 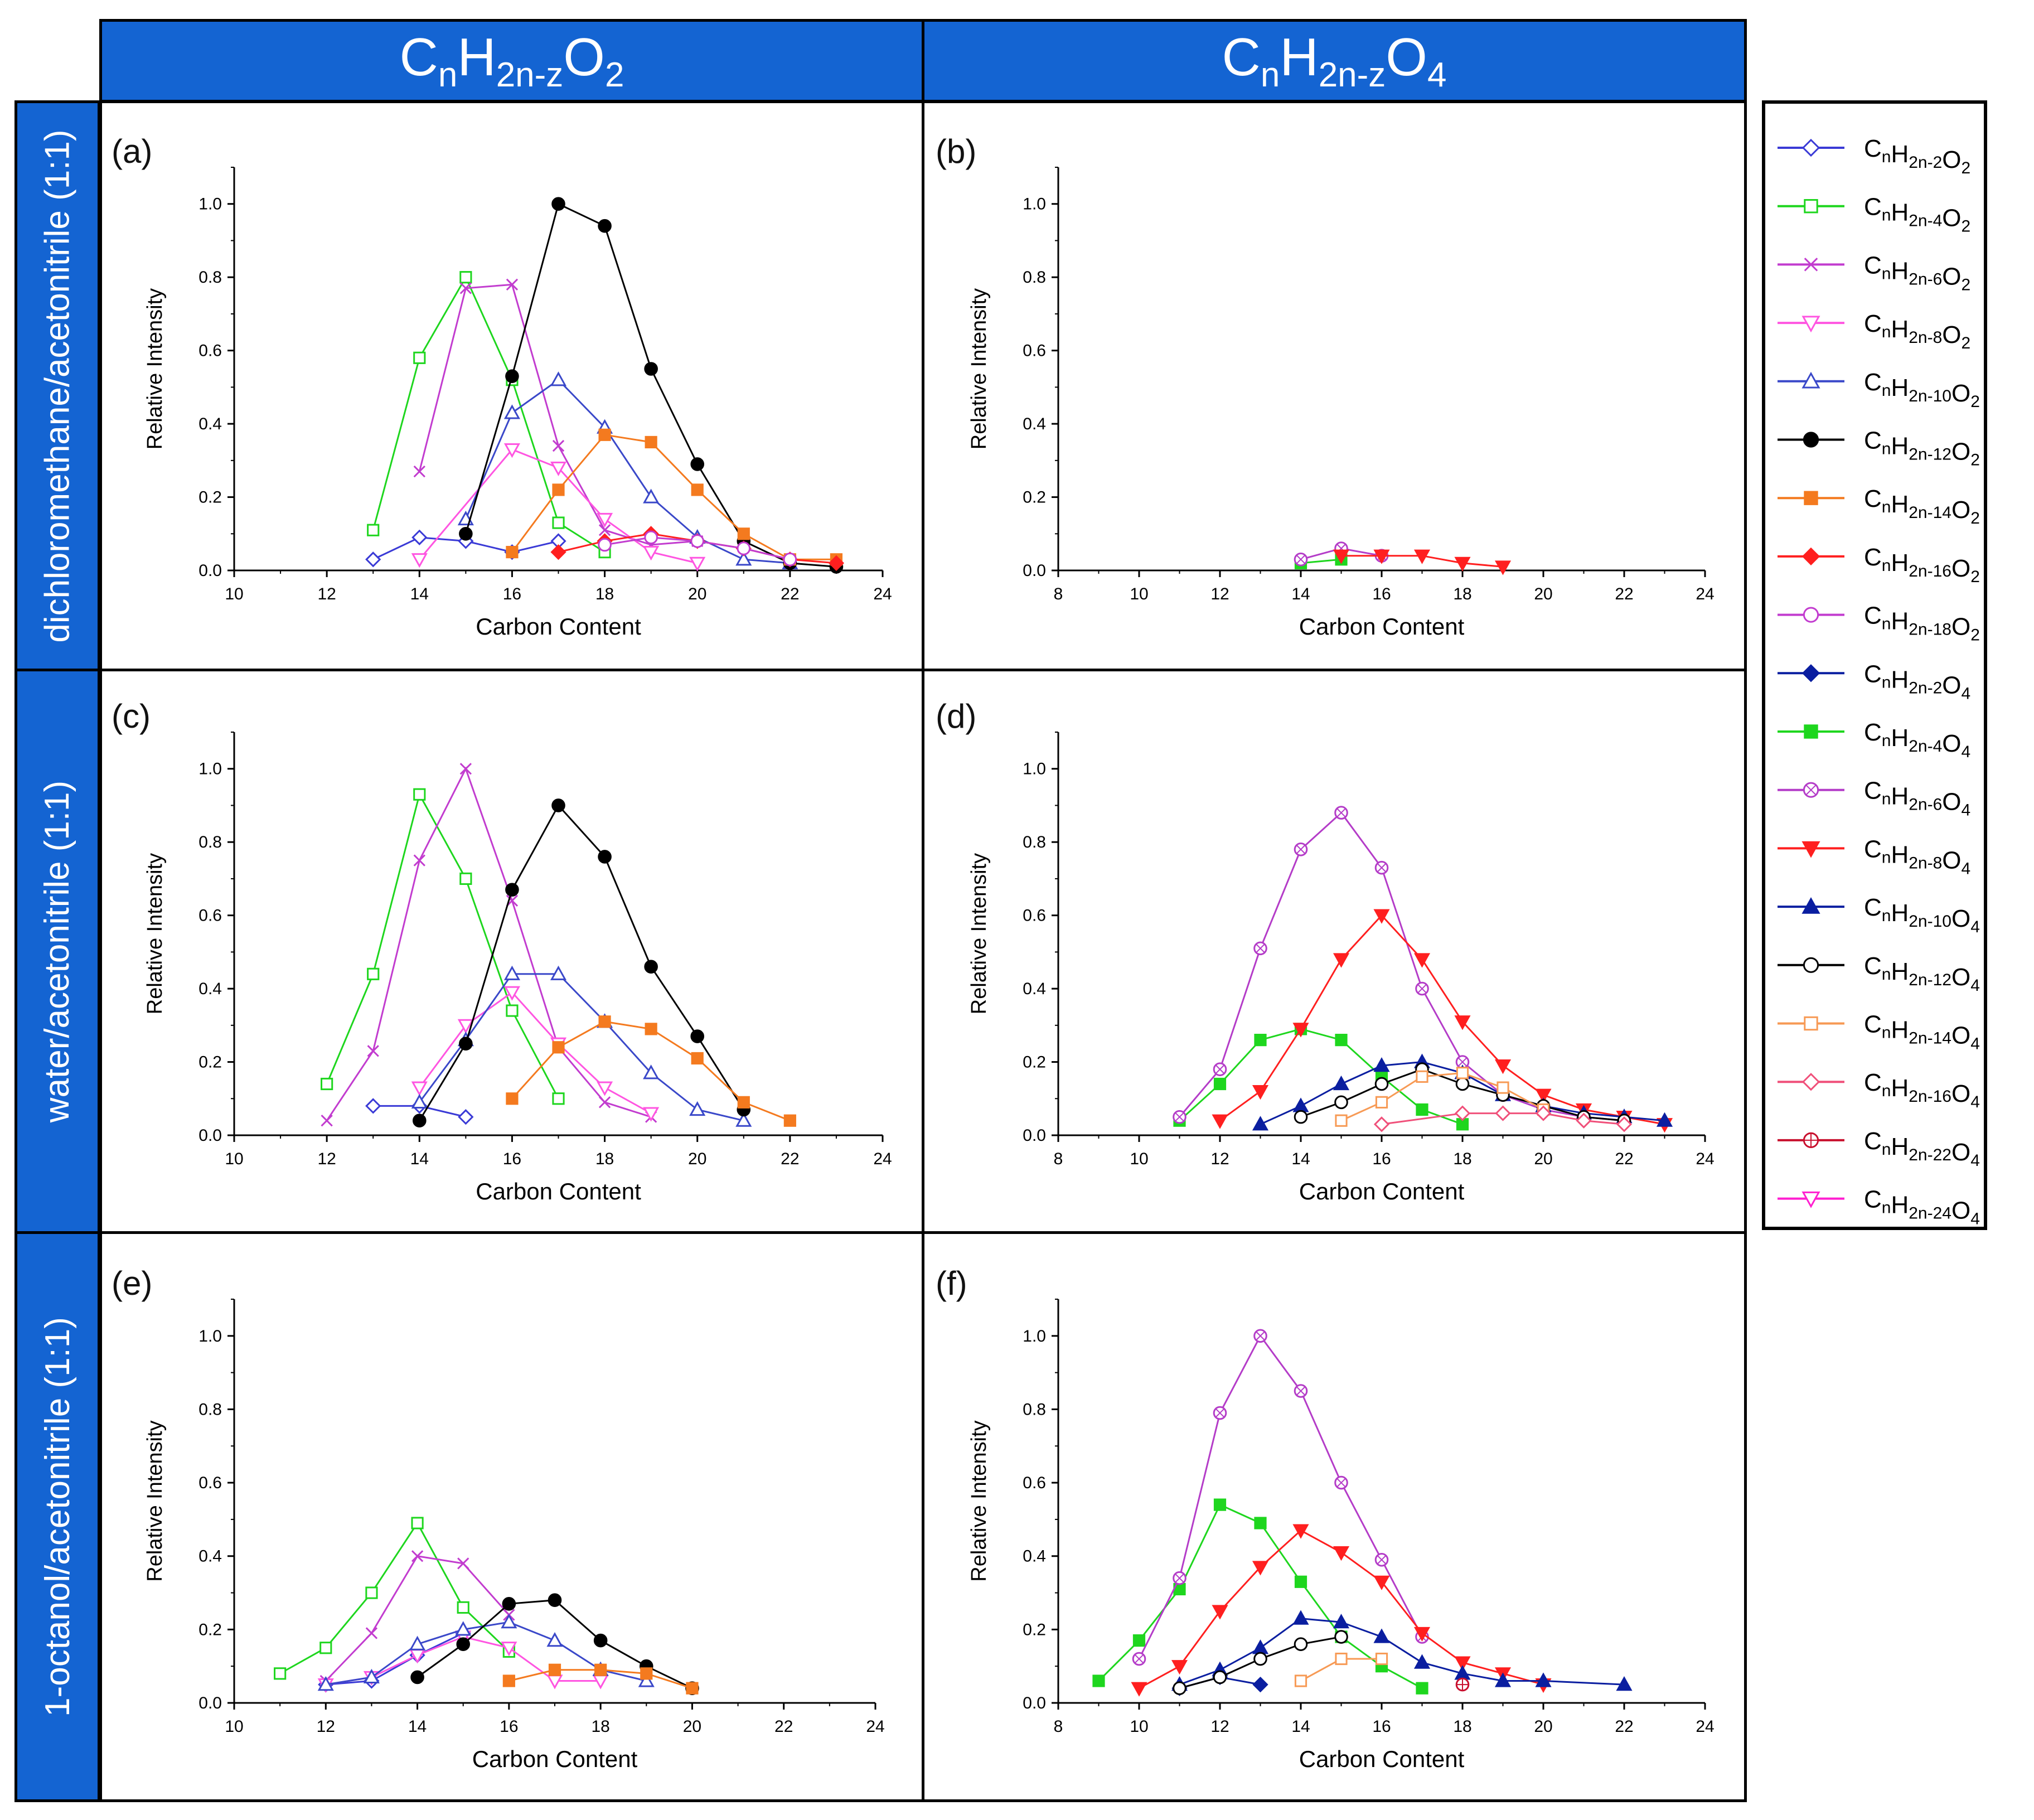 I want to click on x-tick-label: 8, so click(x=1058, y=594).